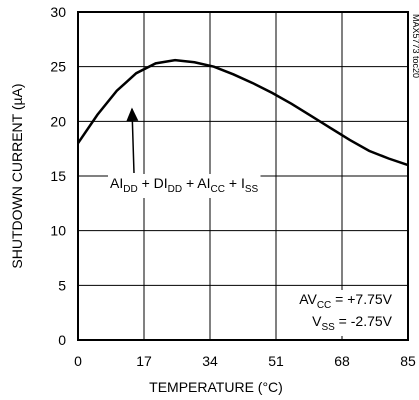  I want to click on annotation: AVCC = +7.75V, so click(345, 301).